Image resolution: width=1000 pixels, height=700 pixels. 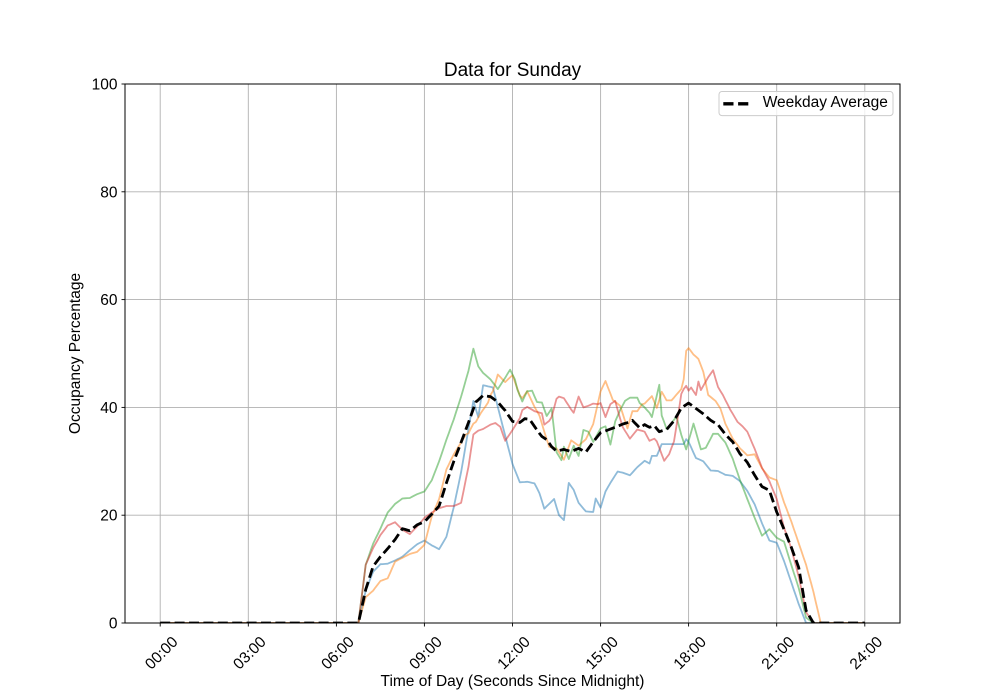 I want to click on svg-text:Time of Day (Seconds Since Mid: Time of Day (Seconds Since Midnight), so click(x=513, y=681).